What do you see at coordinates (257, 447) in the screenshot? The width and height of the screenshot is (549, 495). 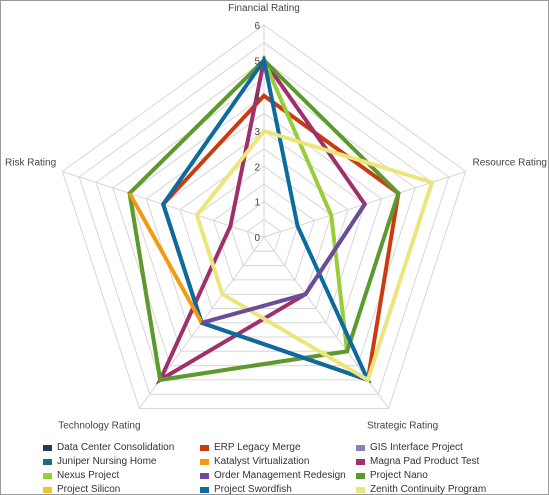 I see `legend-label: ERP Legacy Merge` at bounding box center [257, 447].